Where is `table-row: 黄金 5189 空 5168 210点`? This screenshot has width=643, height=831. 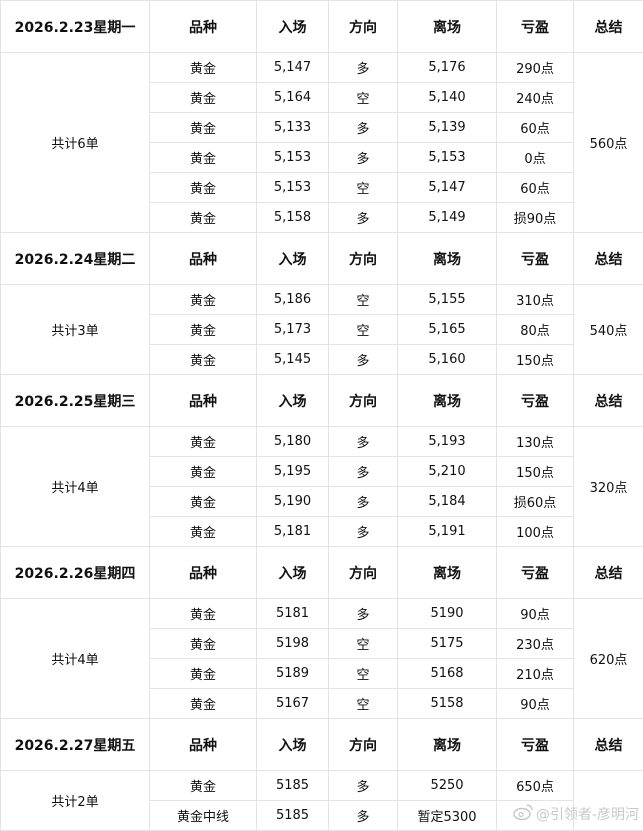 table-row: 黄金 5189 空 5168 210点 is located at coordinates (322, 673).